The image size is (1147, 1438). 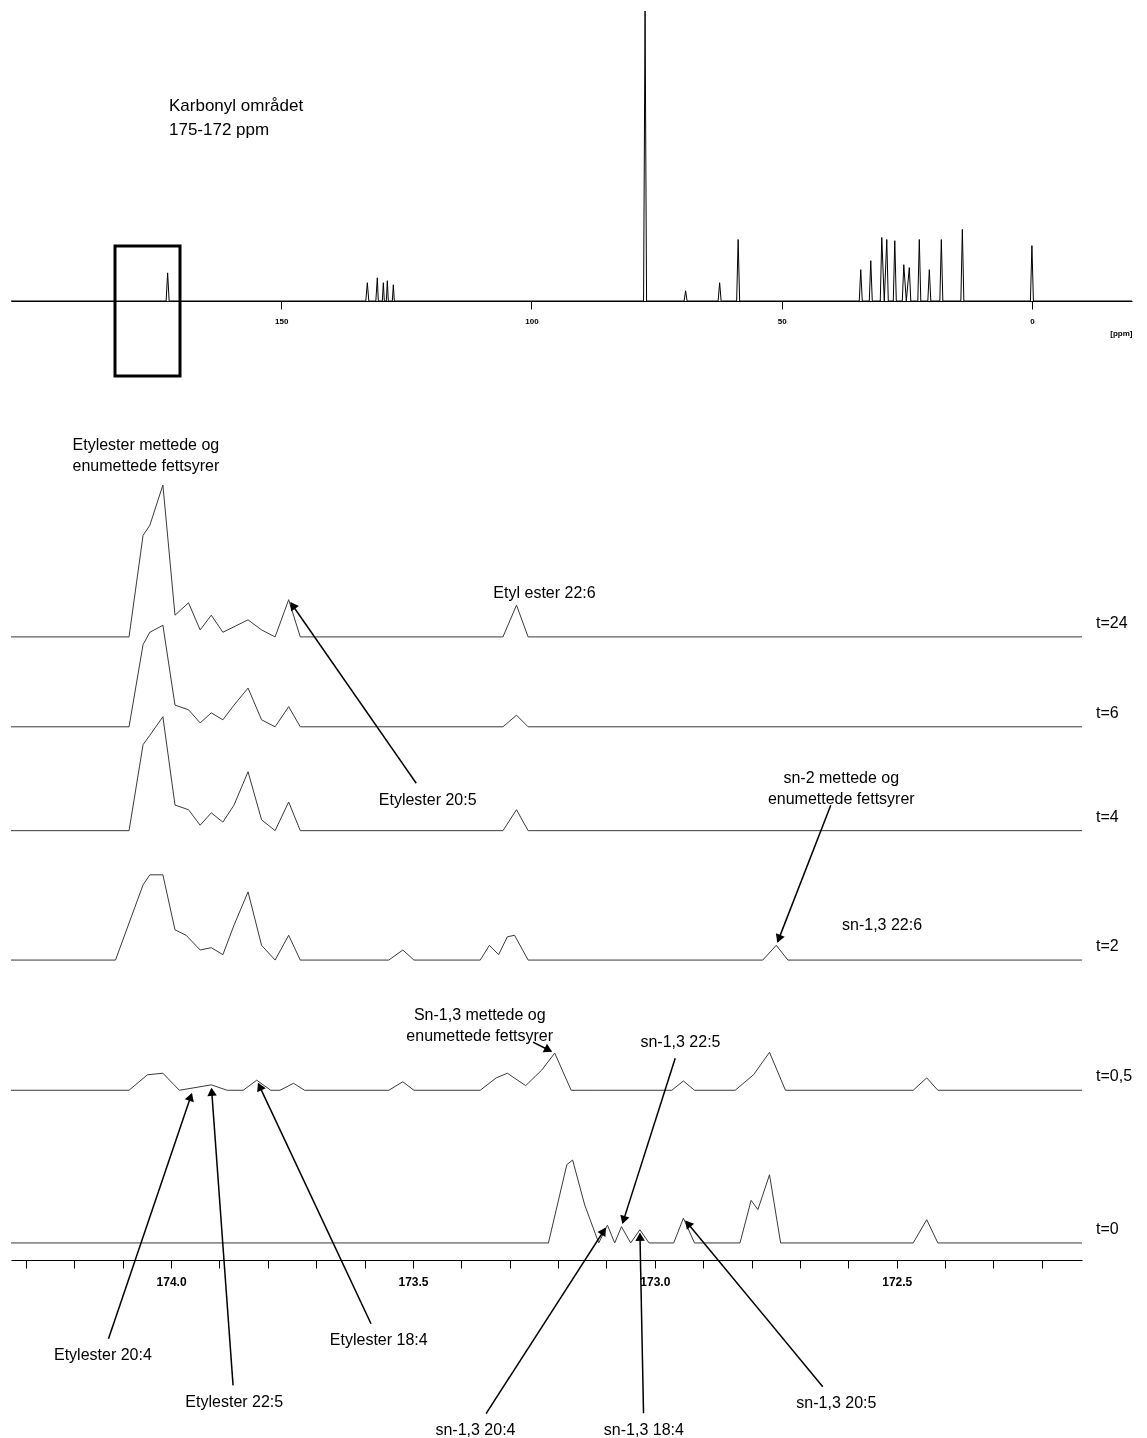 I want to click on series-label: t=4, so click(x=1107, y=816).